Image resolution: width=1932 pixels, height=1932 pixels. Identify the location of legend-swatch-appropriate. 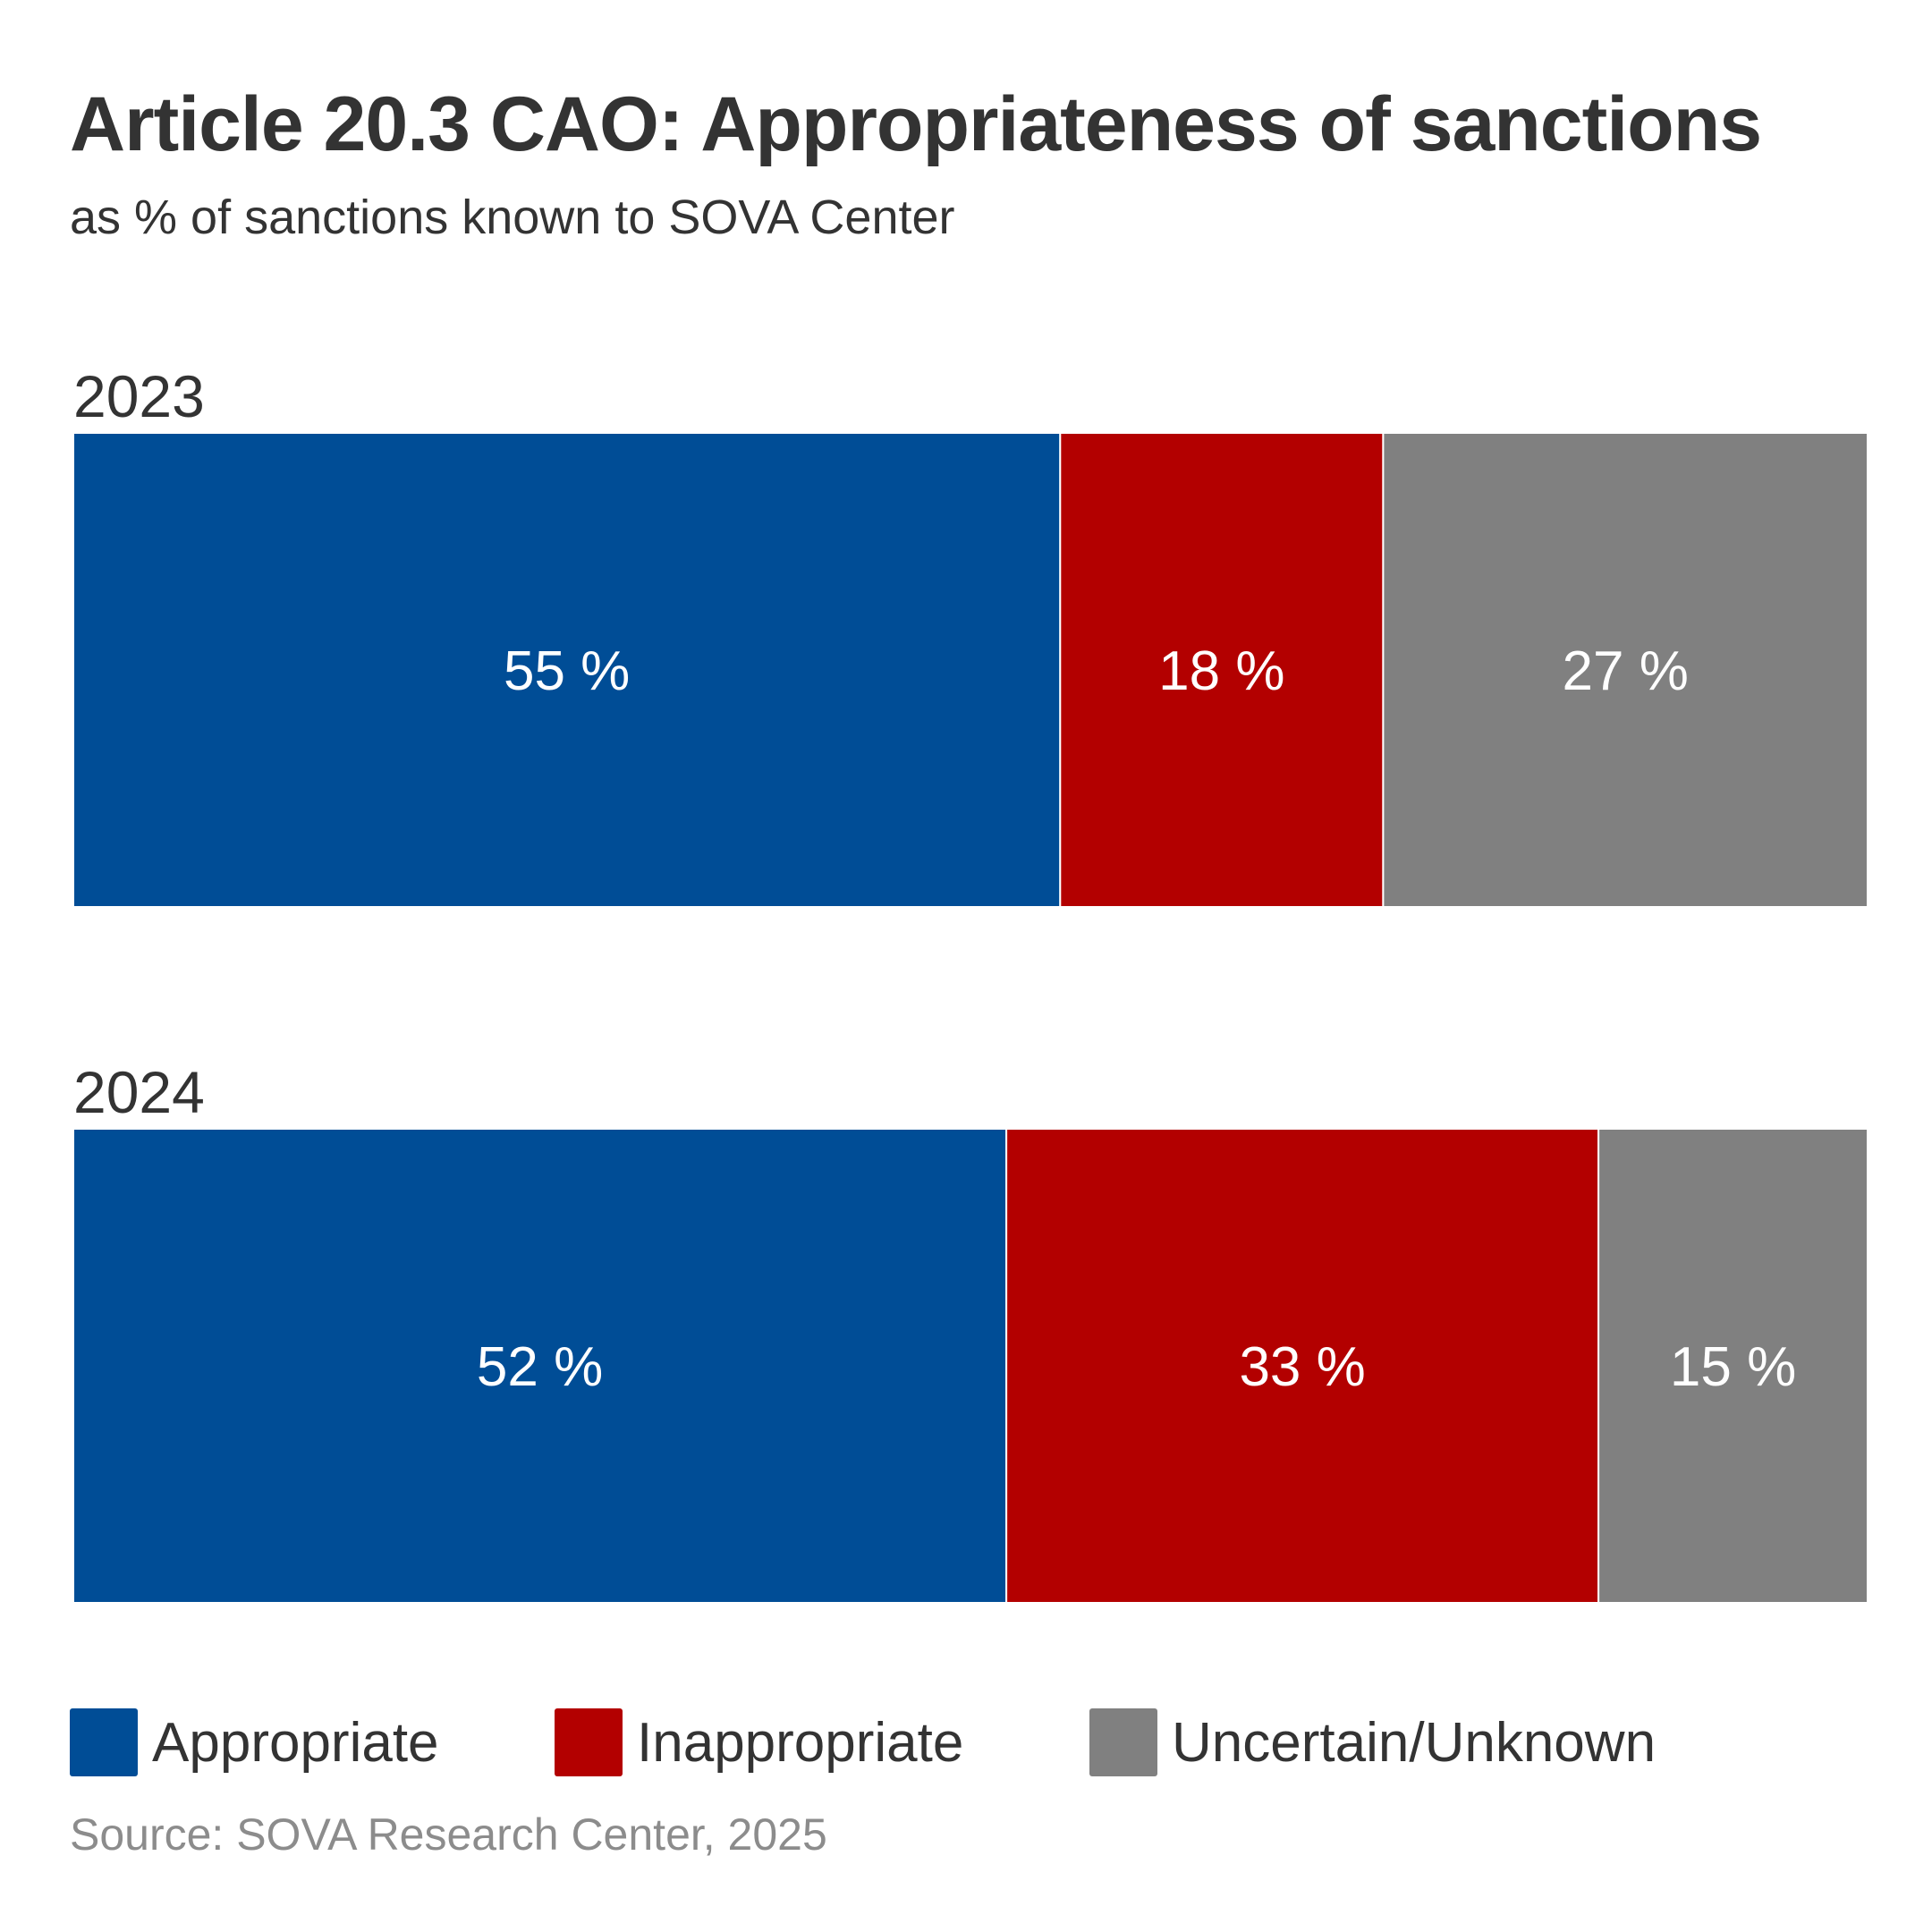
(104, 1742).